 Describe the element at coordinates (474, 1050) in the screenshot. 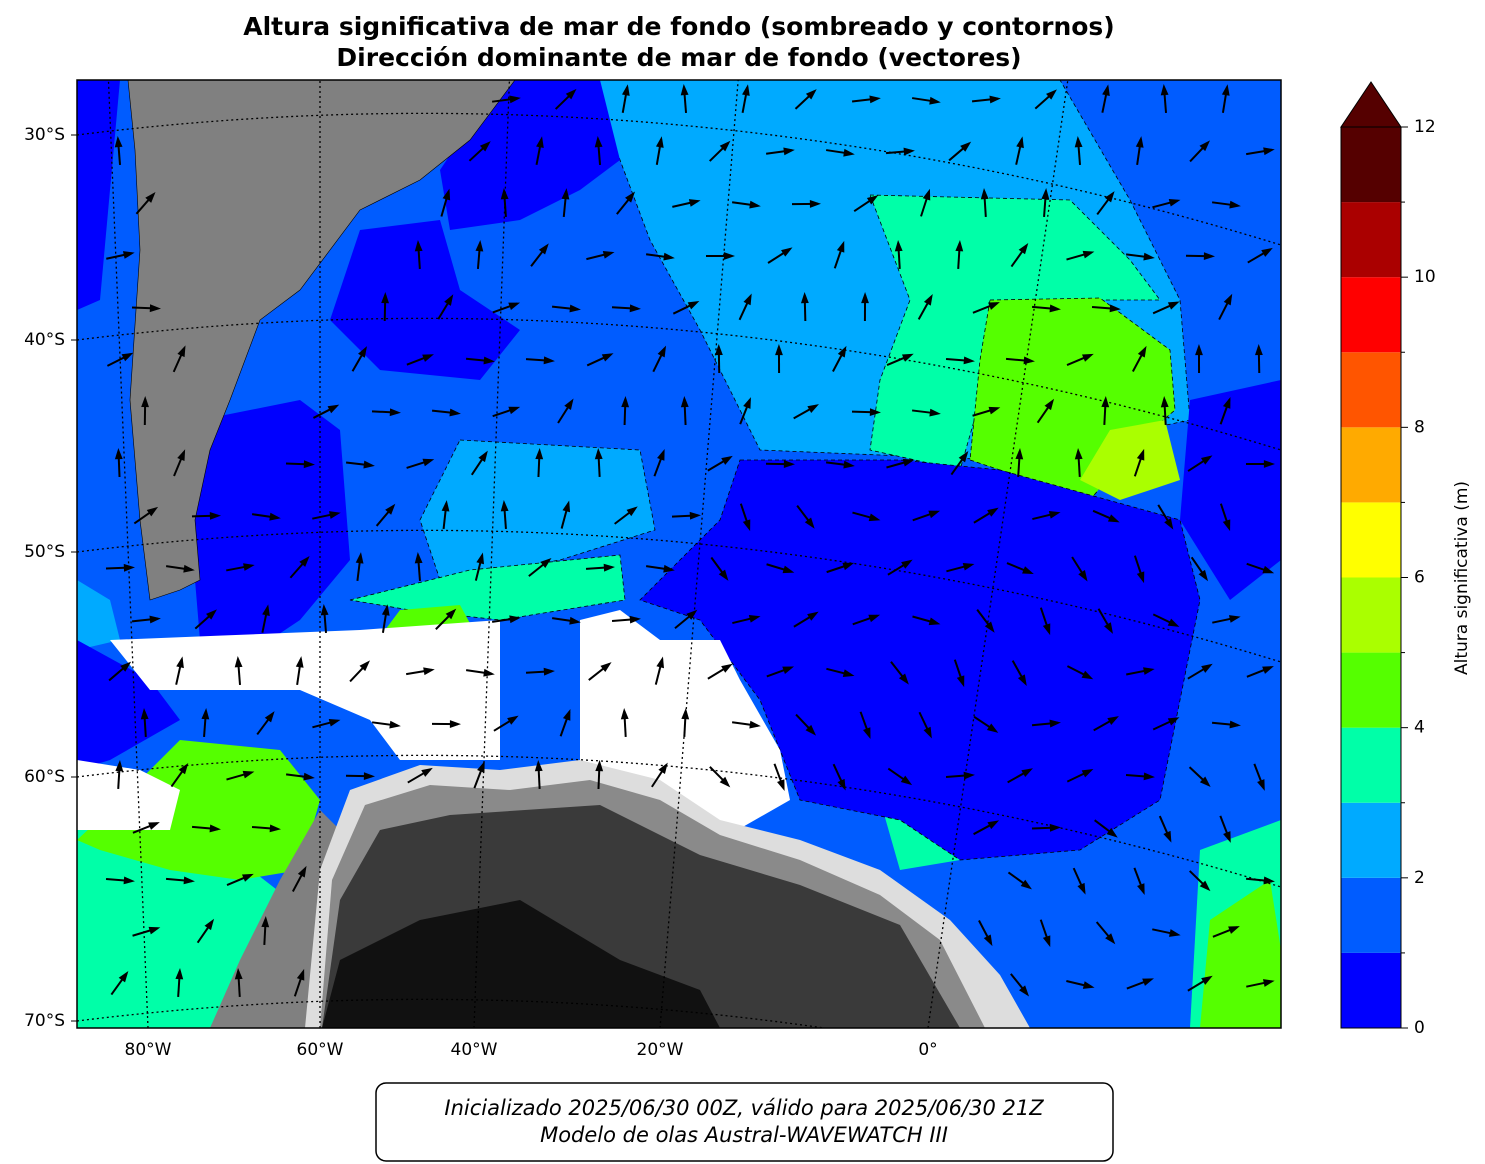

I see `lon-tick-label: 40°W` at that location.